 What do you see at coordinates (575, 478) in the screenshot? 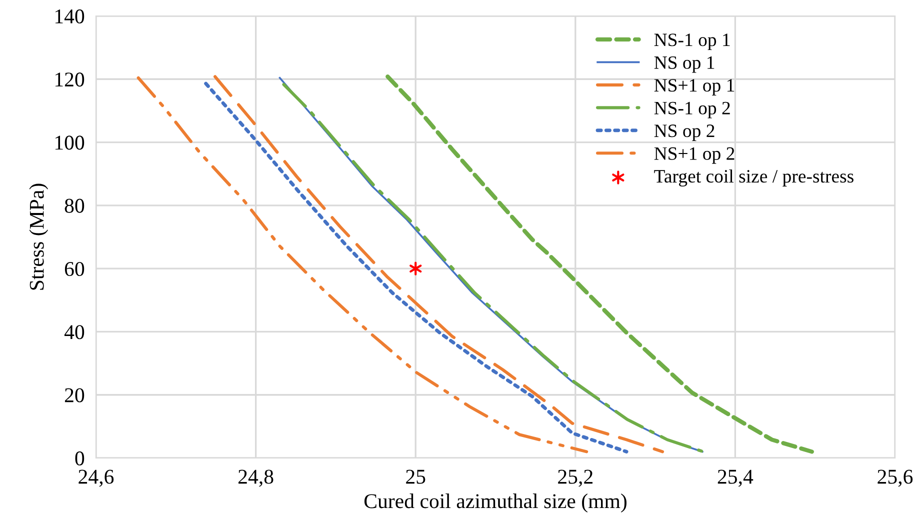
I see `x-tick-label: 25,2` at bounding box center [575, 478].